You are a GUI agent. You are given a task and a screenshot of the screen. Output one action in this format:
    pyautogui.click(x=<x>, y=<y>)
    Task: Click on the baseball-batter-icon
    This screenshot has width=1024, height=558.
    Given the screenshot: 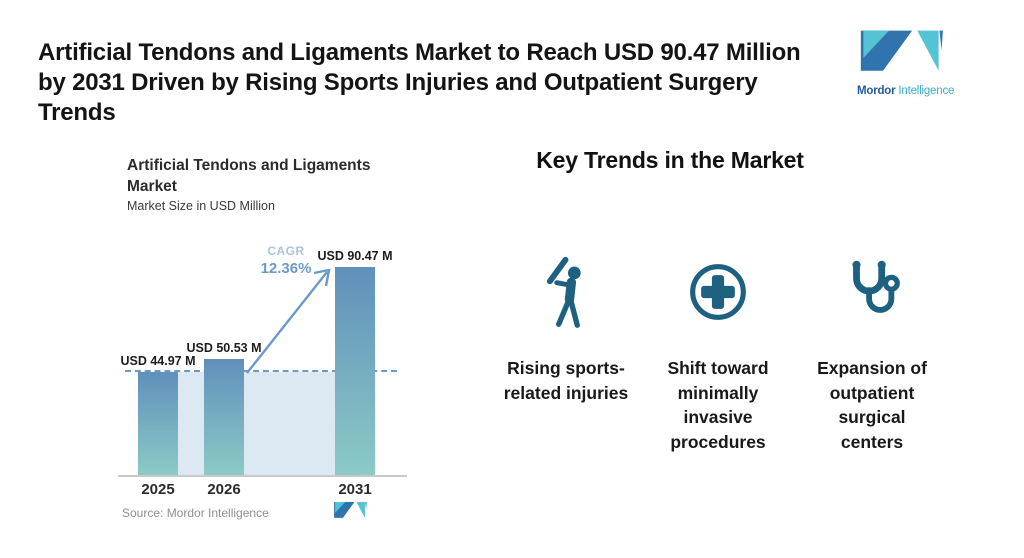 What is the action you would take?
    pyautogui.click(x=563, y=292)
    